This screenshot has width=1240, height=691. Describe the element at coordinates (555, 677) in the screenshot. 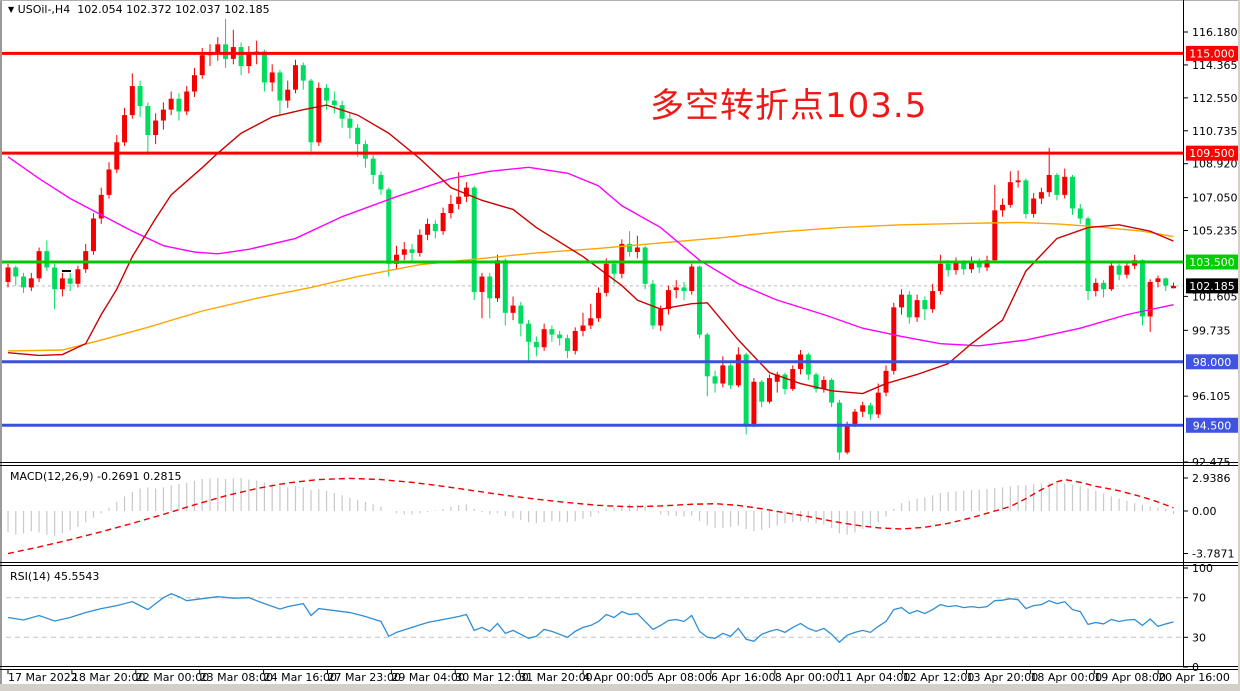

I see `time-axis-label: 31 Mar 20:00` at that location.